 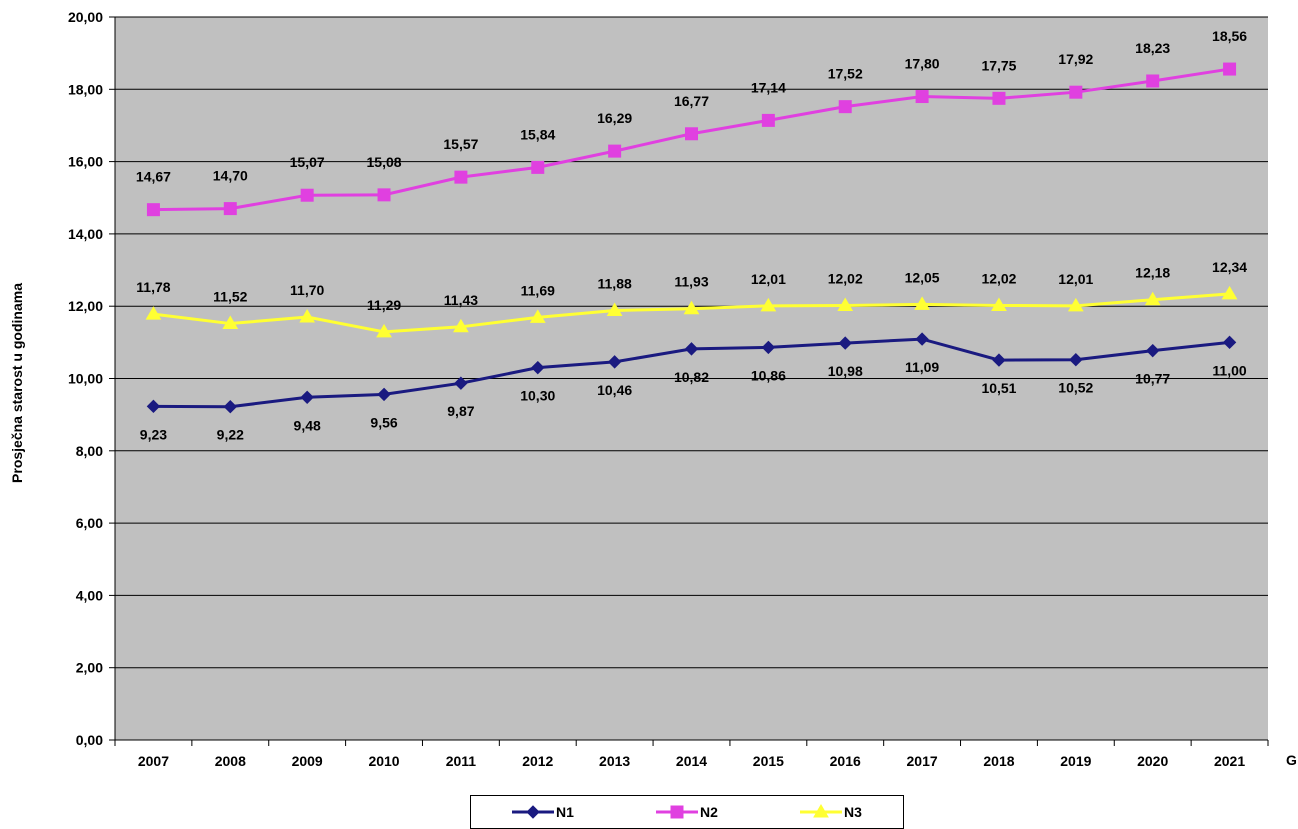 I want to click on legend: N1 N2 N3, so click(x=687, y=812).